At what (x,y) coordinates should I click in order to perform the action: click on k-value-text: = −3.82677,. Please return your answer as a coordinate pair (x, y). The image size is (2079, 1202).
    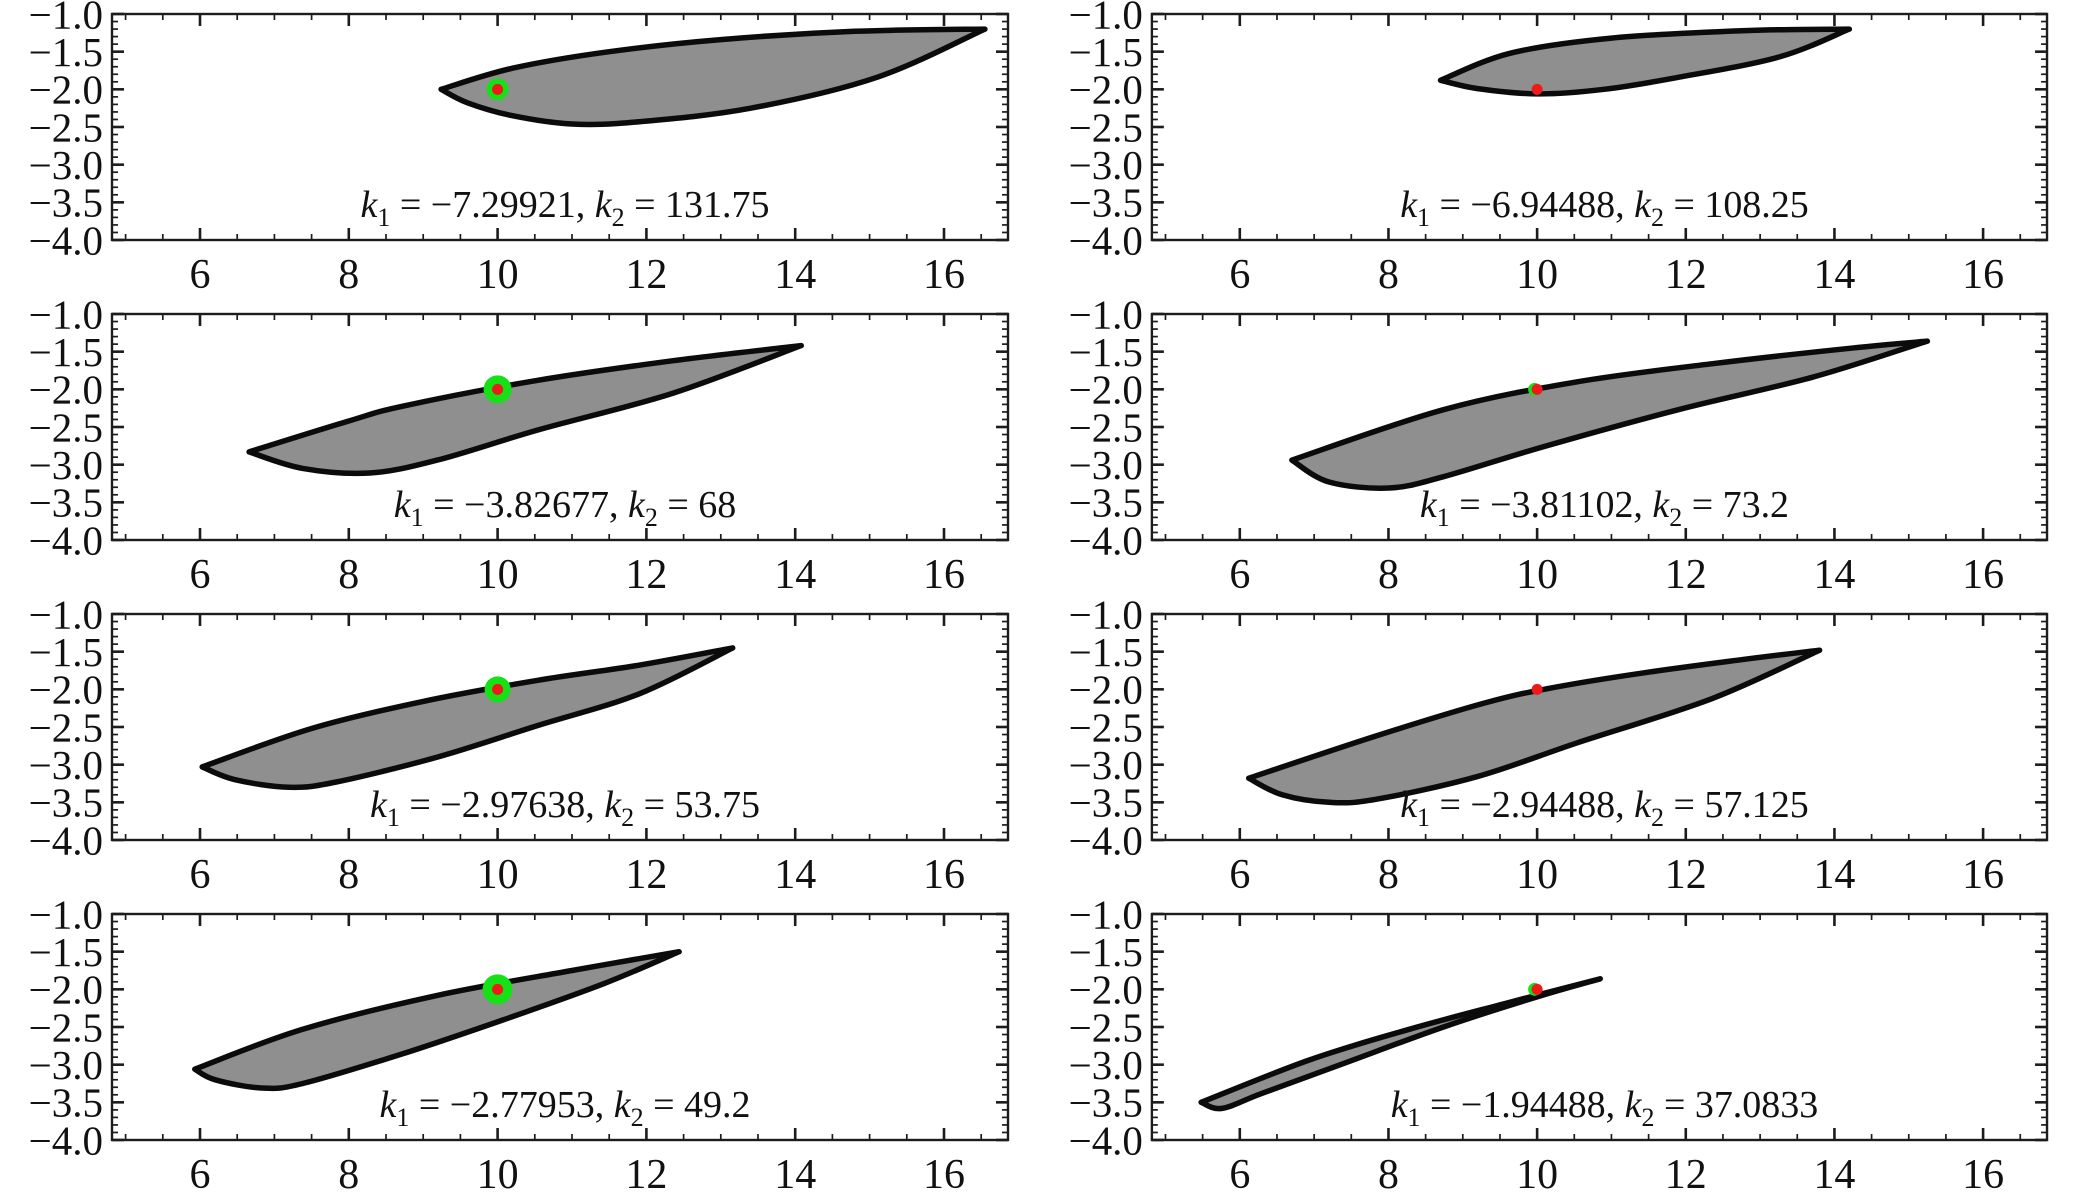
    Looking at the image, I should click on (526, 505).